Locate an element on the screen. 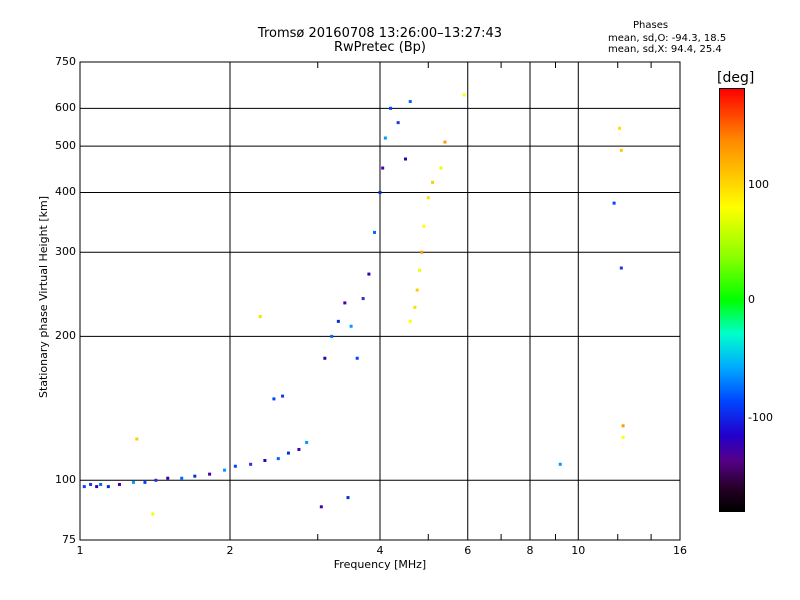  colorbar-label: [deg] is located at coordinates (736, 78).